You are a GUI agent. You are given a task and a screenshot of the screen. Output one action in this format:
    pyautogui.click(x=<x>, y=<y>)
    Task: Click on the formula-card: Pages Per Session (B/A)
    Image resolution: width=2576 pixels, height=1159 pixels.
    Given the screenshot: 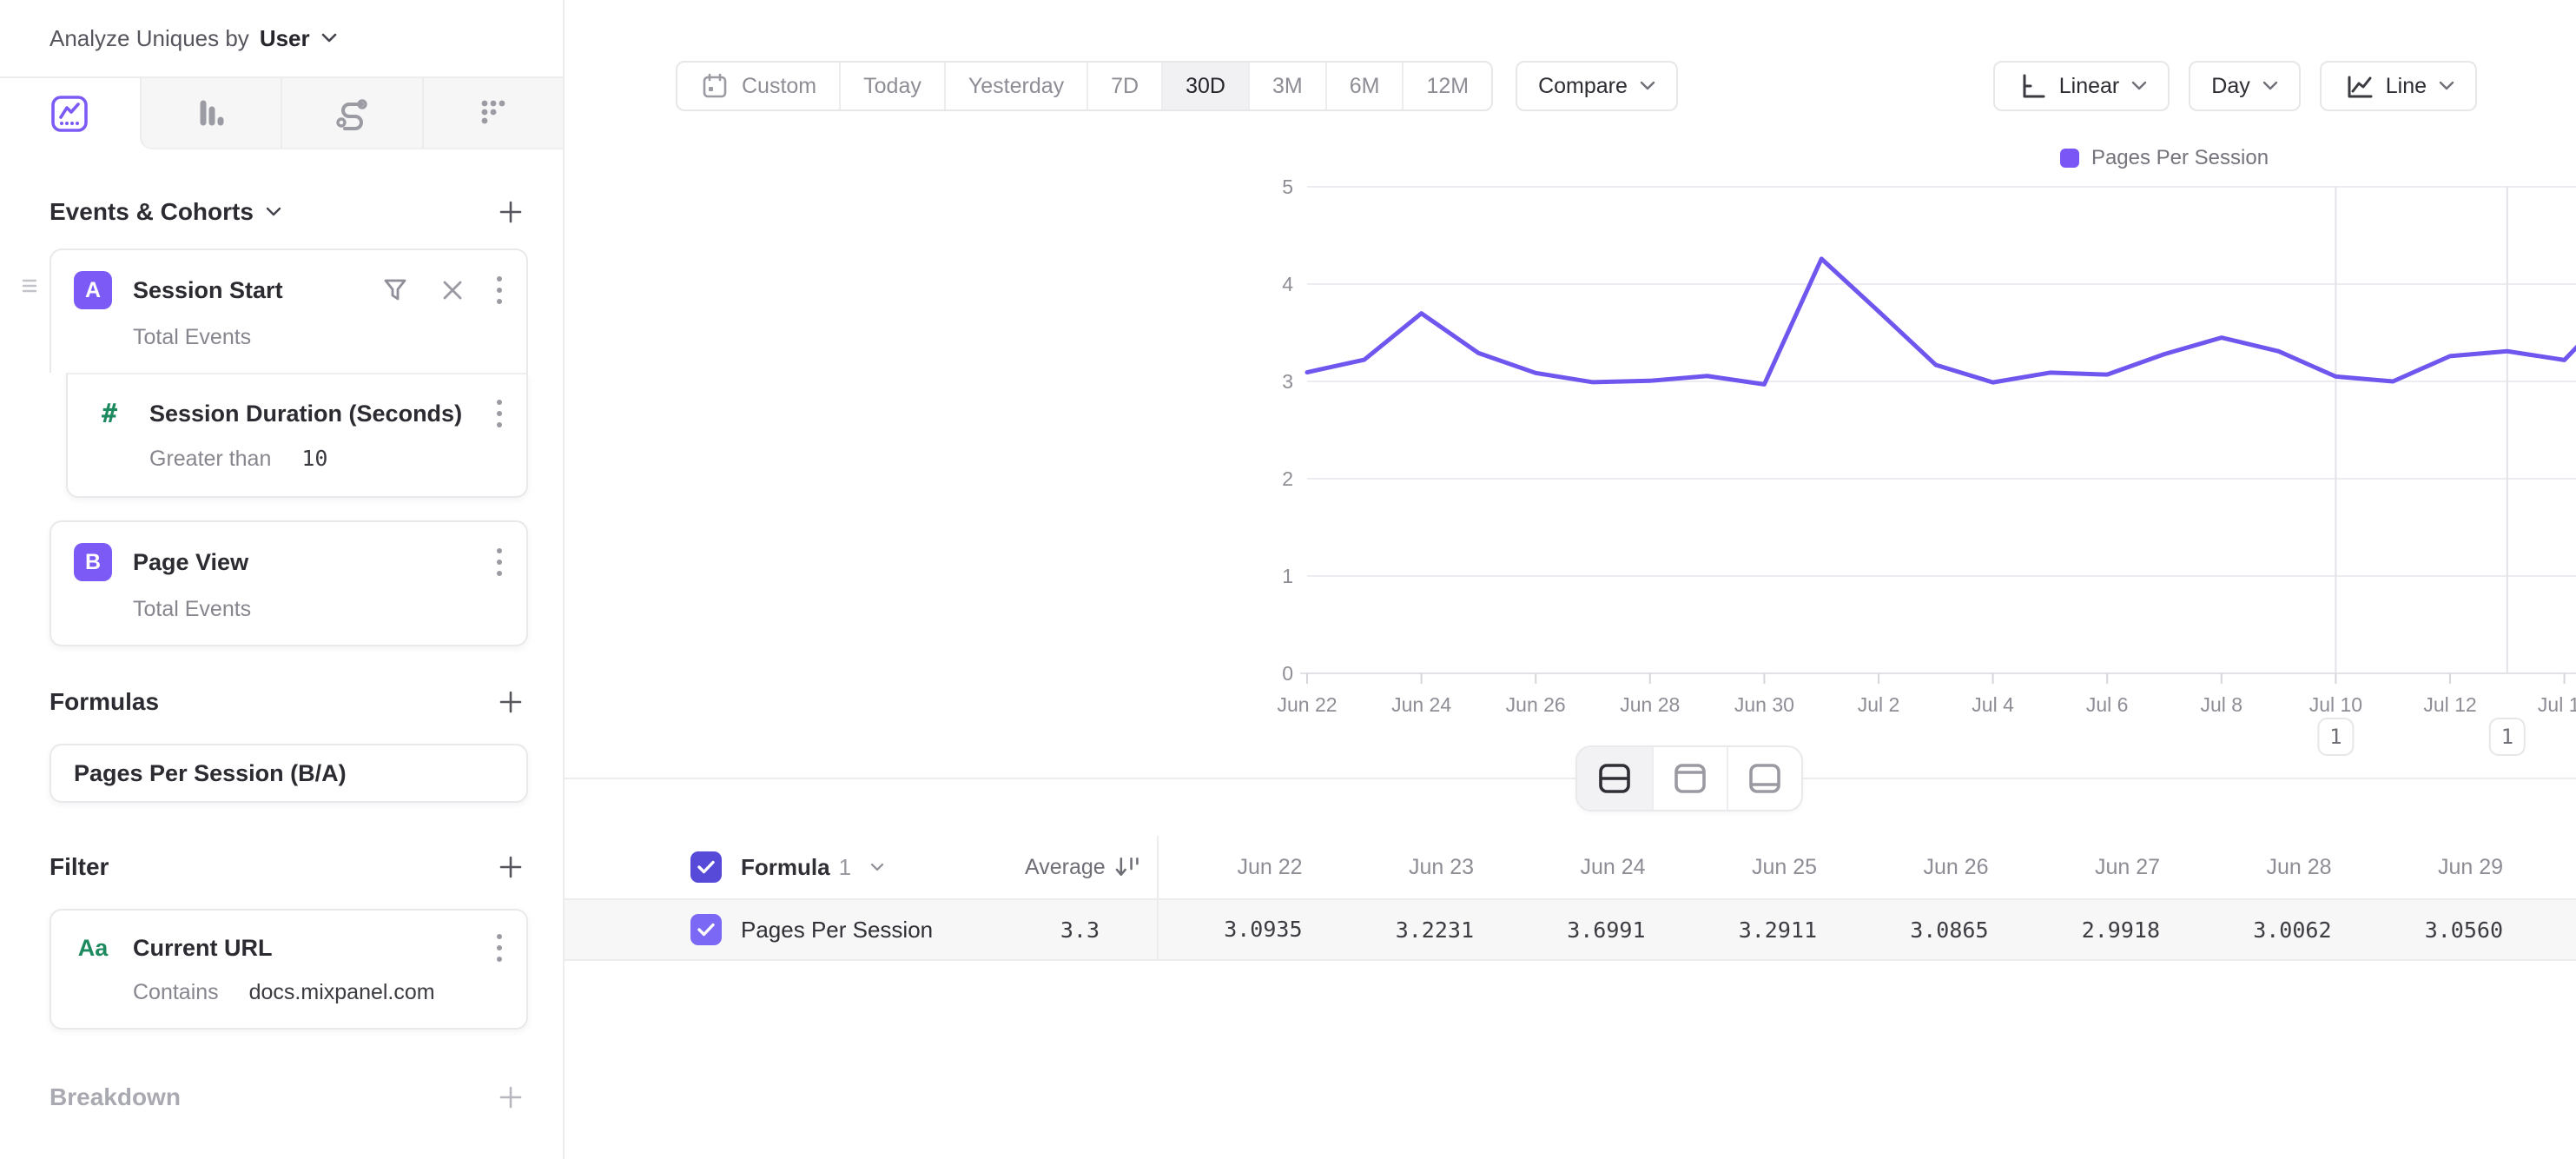 What is the action you would take?
    pyautogui.click(x=289, y=773)
    